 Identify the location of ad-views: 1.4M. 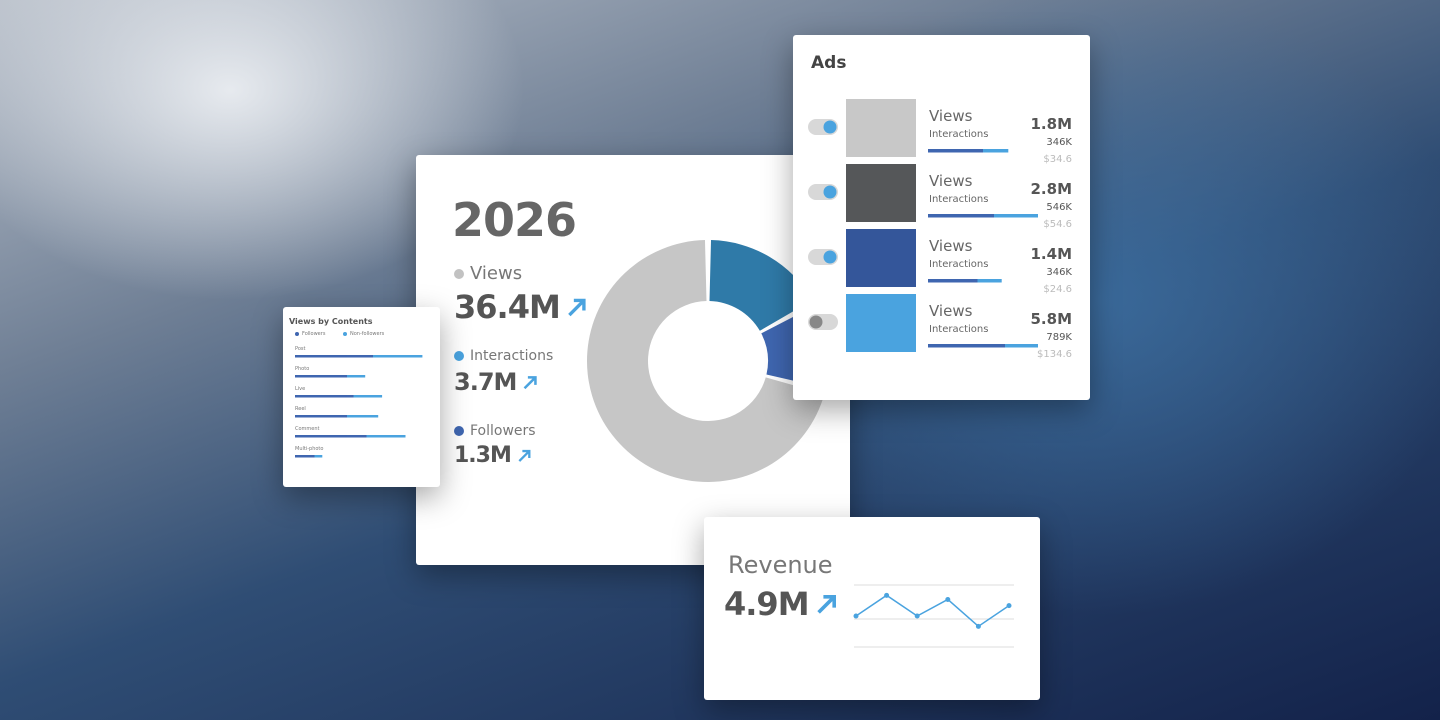
(1051, 254).